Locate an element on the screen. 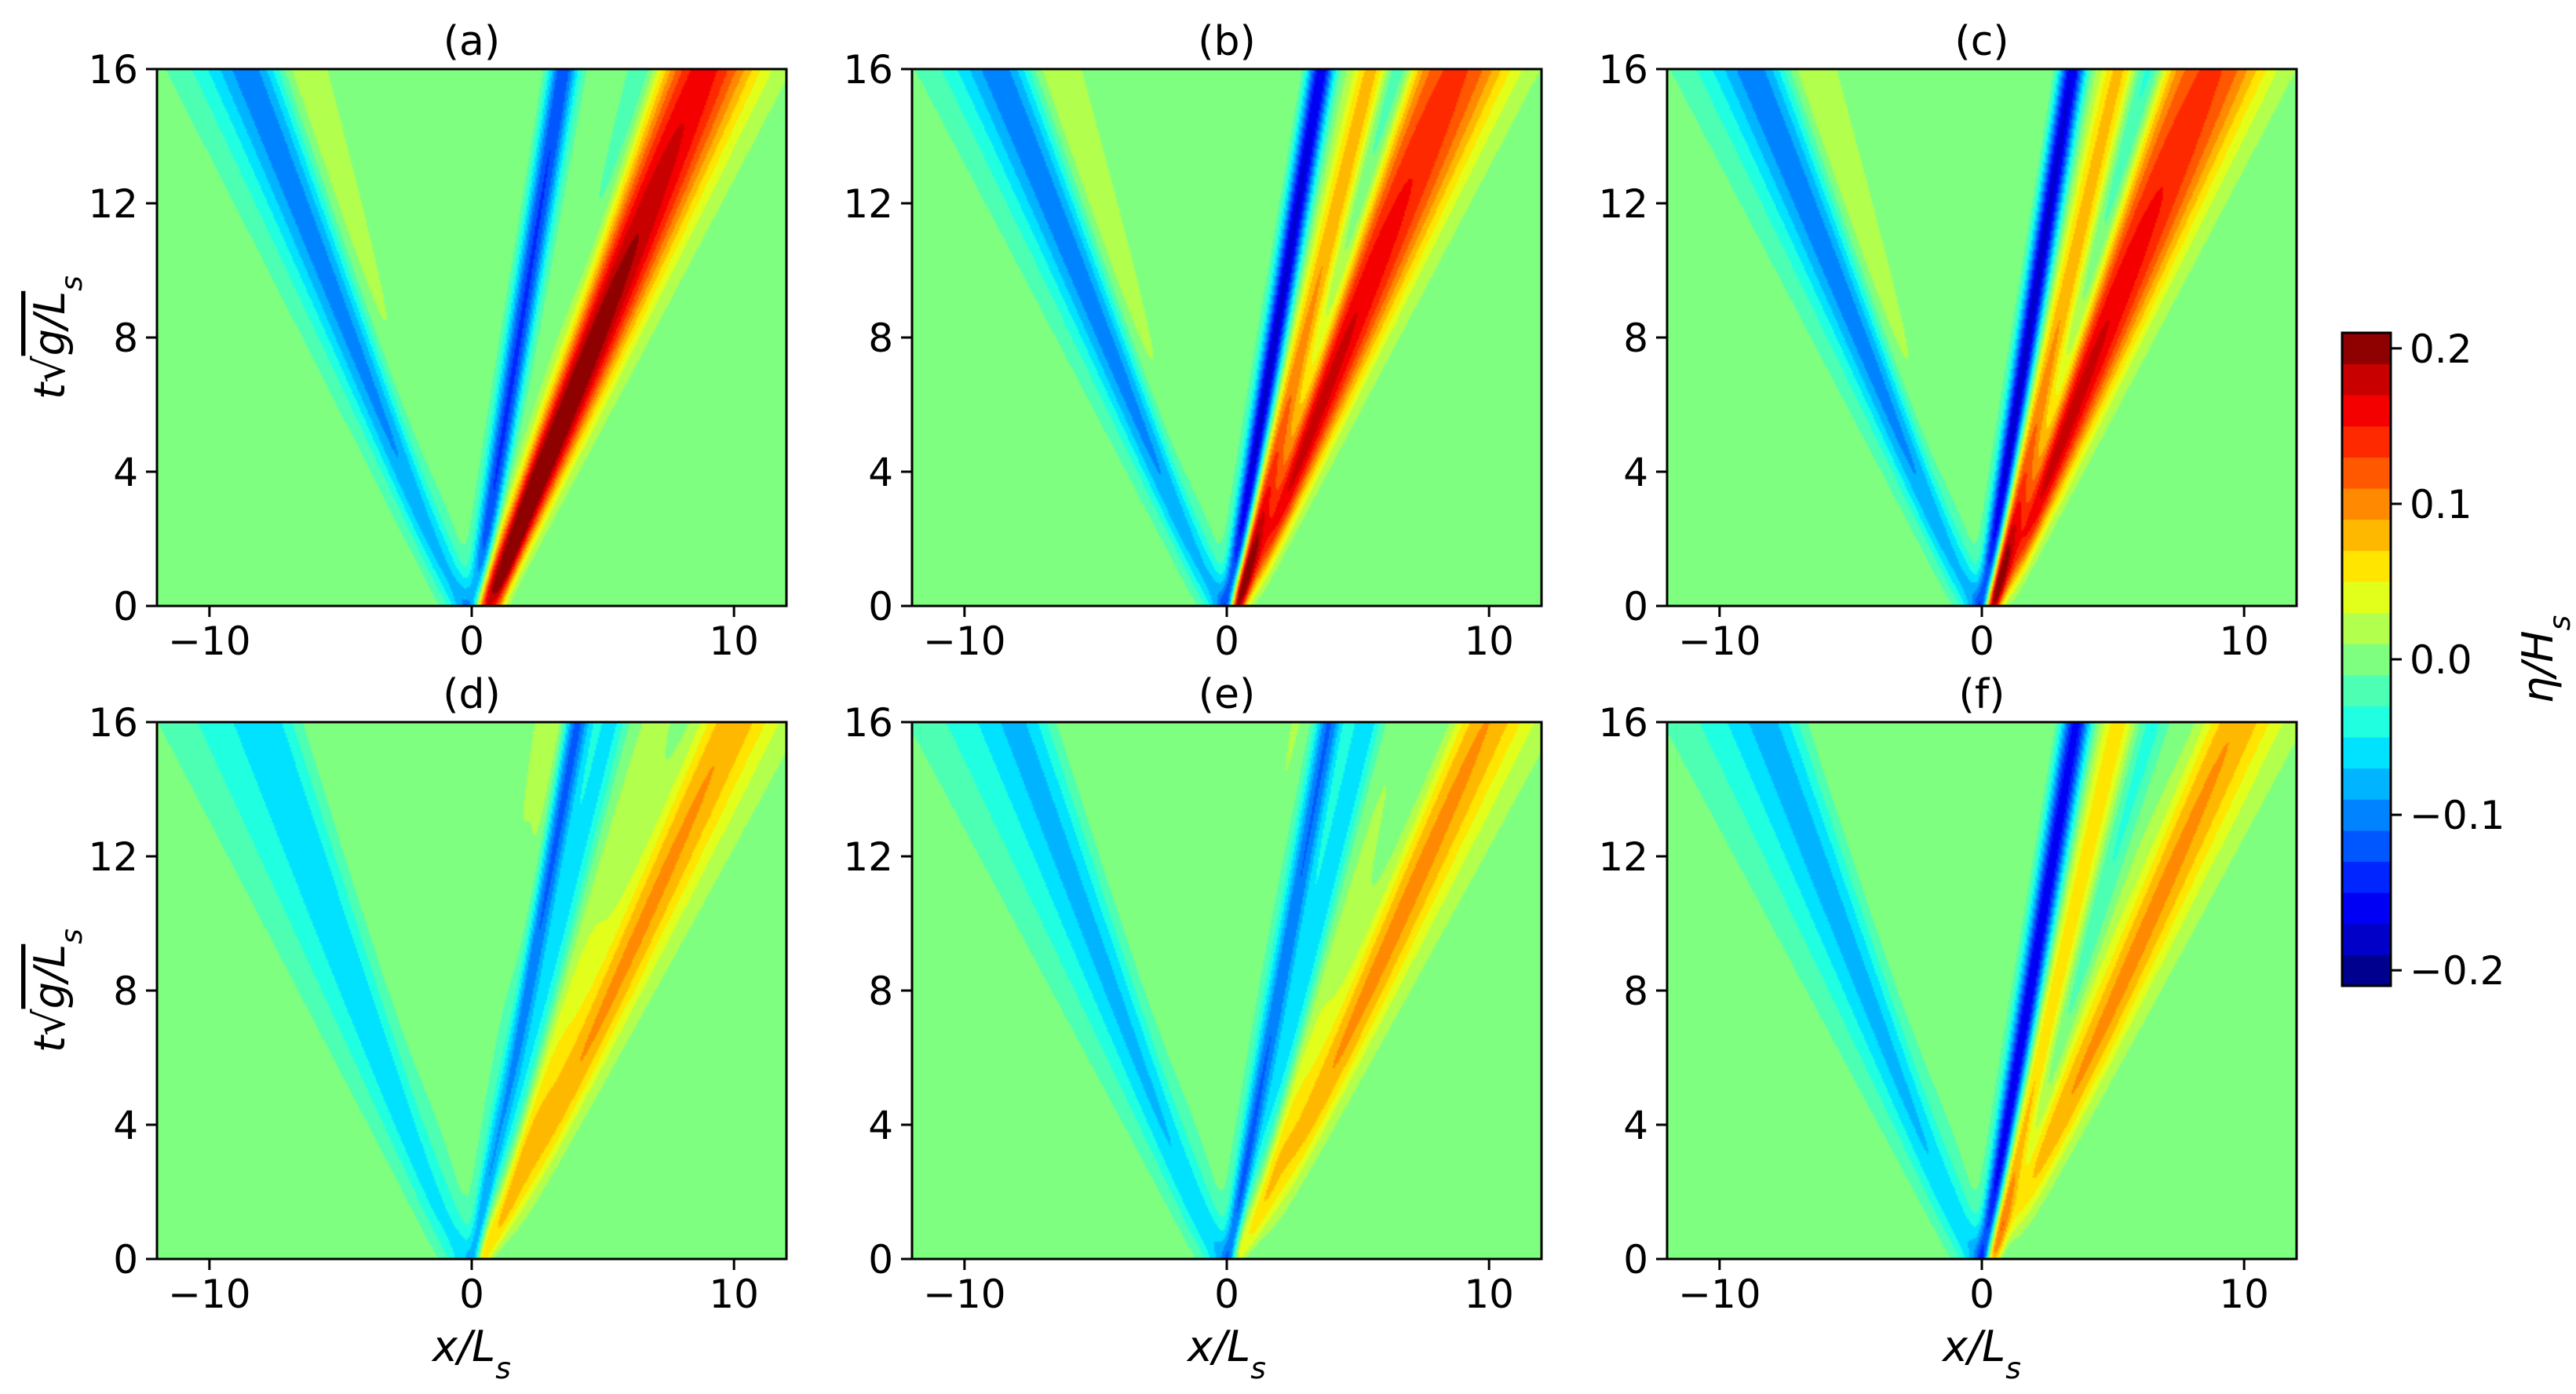  colorbar-tick-label: 0.1 is located at coordinates (2441, 504).